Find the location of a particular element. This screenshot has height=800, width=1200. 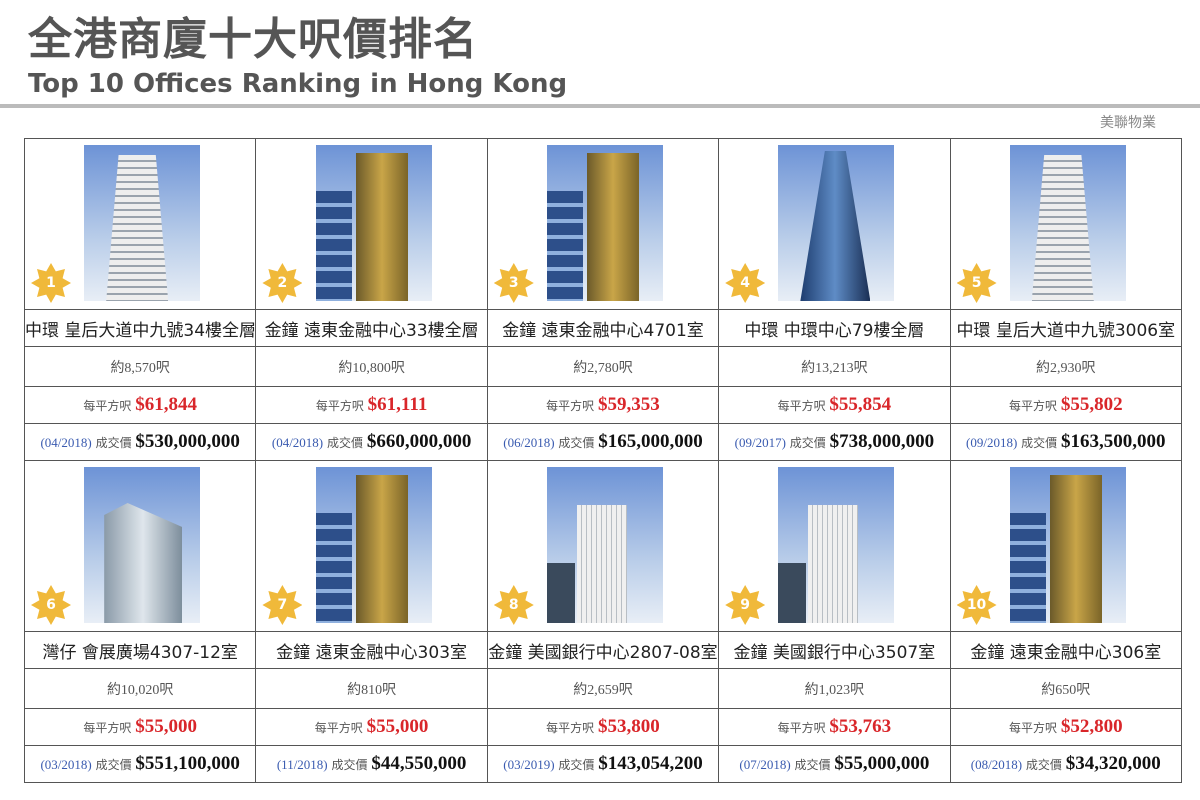

rank-number: 7 is located at coordinates (282, 605).